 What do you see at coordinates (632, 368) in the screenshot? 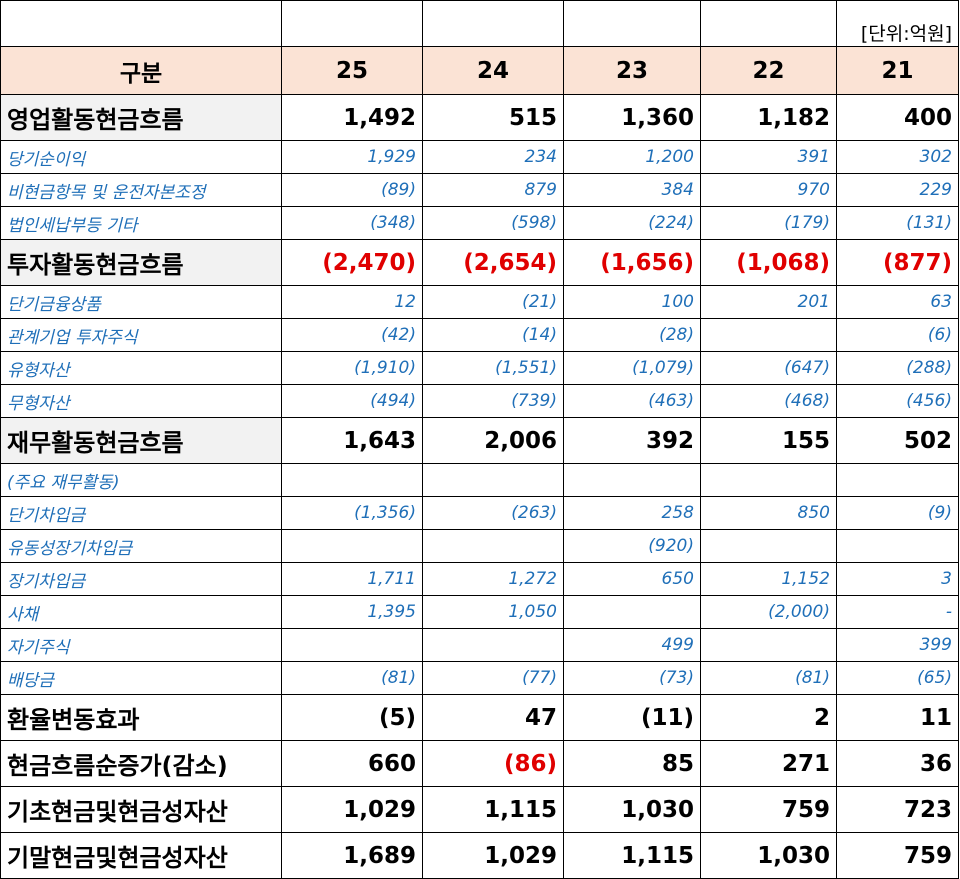
I see `value-cell: (1,079)` at bounding box center [632, 368].